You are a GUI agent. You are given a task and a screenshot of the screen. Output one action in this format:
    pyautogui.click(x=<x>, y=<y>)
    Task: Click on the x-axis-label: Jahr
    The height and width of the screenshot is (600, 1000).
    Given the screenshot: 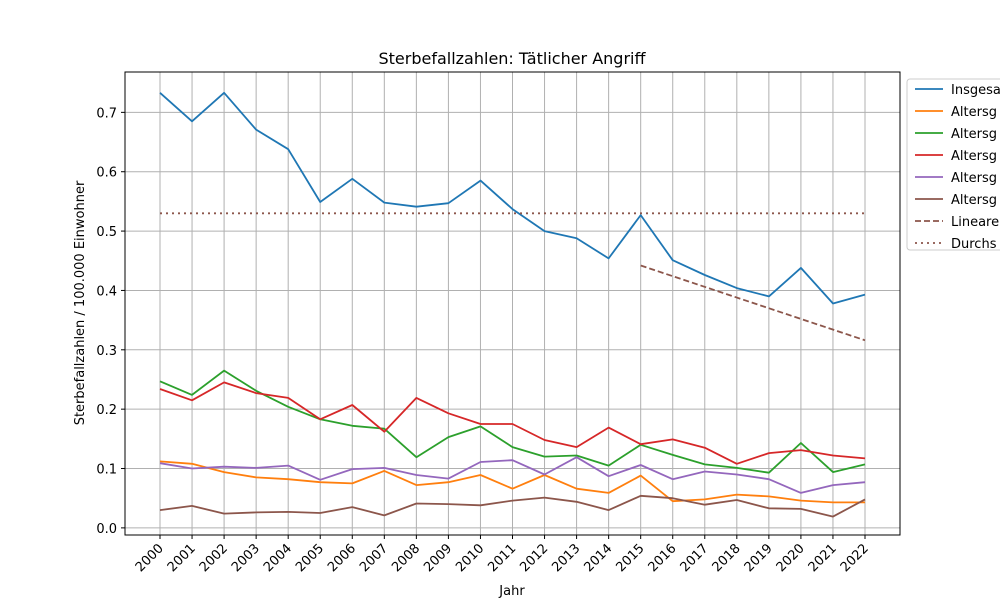 What is the action you would take?
    pyautogui.click(x=511, y=591)
    